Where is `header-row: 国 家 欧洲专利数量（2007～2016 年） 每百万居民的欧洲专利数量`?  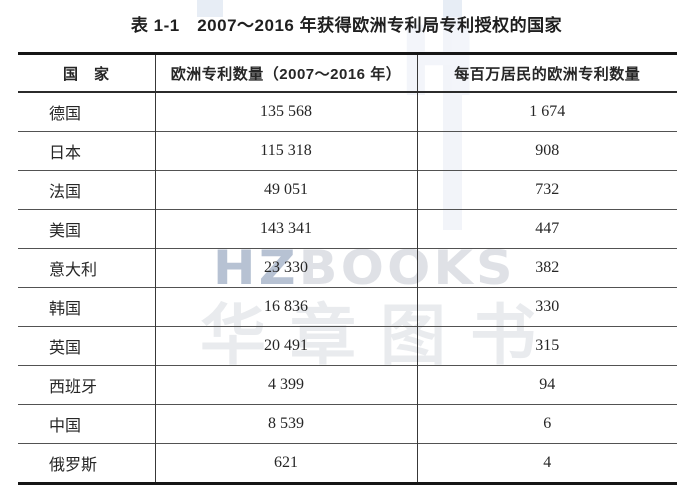 header-row: 国 家 欧洲专利数量（2007～2016 年） 每百万居民的欧洲专利数量 is located at coordinates (347, 73).